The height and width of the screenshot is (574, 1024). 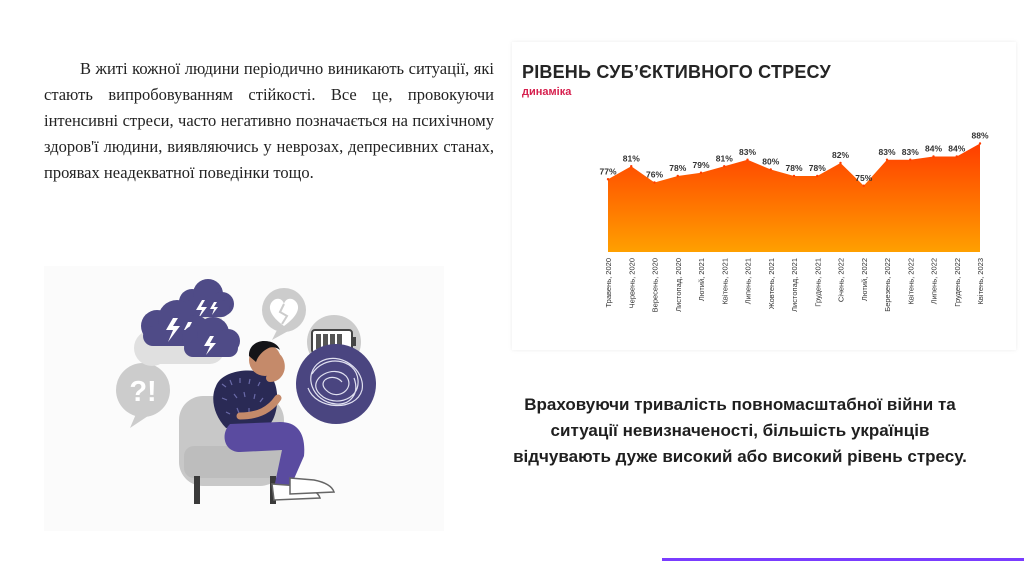 I want to click on data-label: 80%, so click(x=770, y=162).